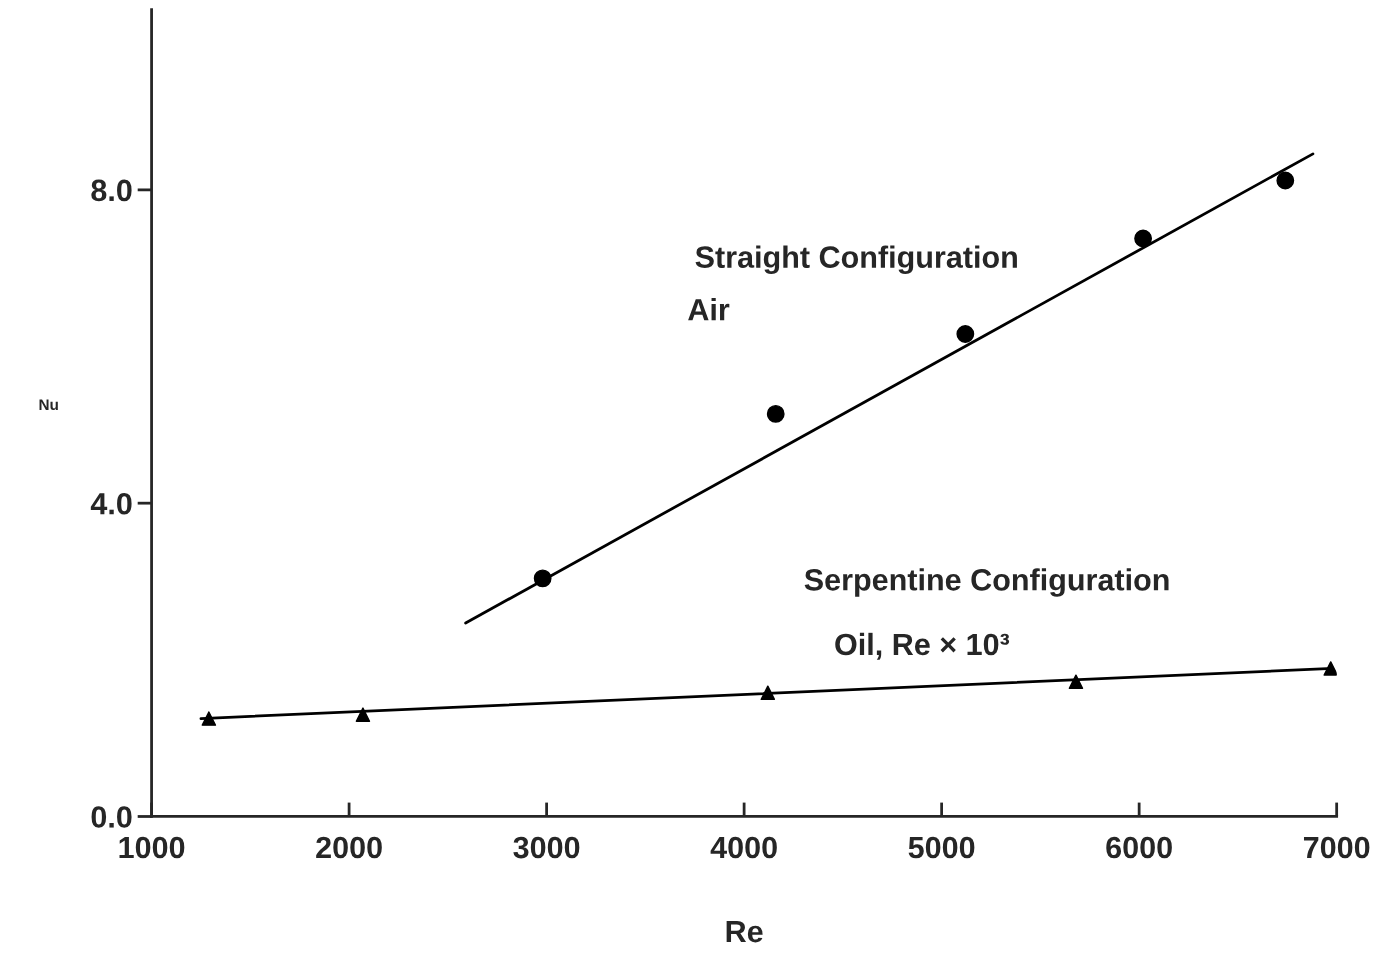 The width and height of the screenshot is (1378, 972). I want to click on x-tick-label: 1000, so click(152, 847).